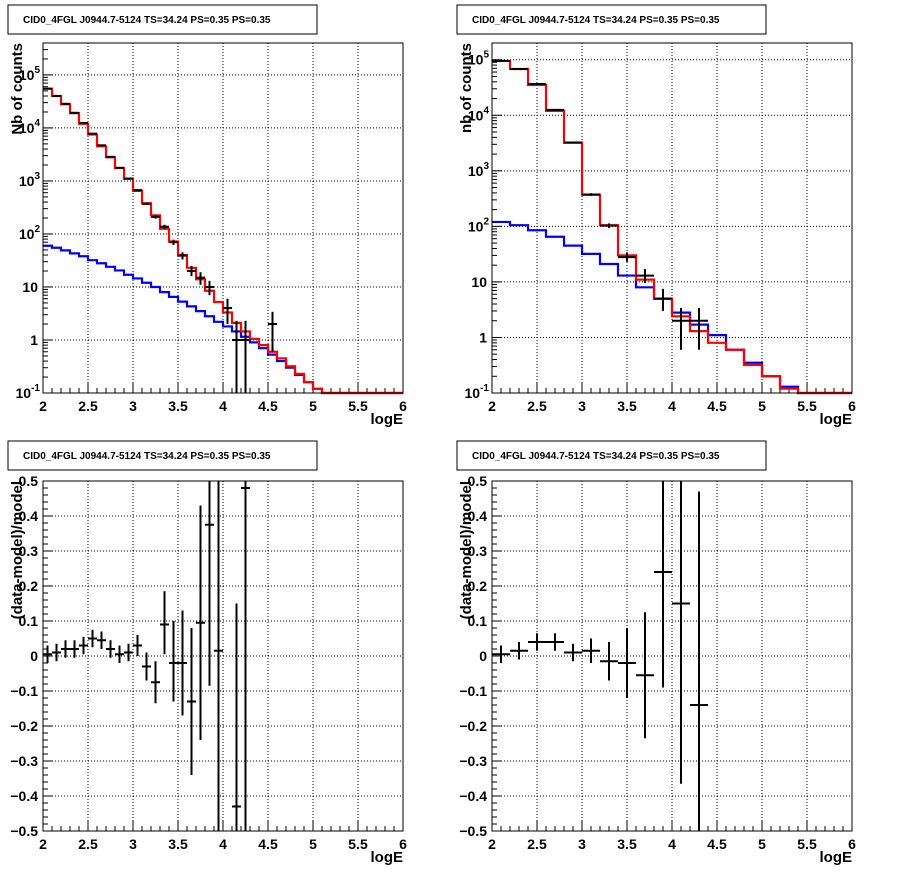 The image size is (898, 875). I want to click on y-axis-title: Nb of counts, so click(17, 89).